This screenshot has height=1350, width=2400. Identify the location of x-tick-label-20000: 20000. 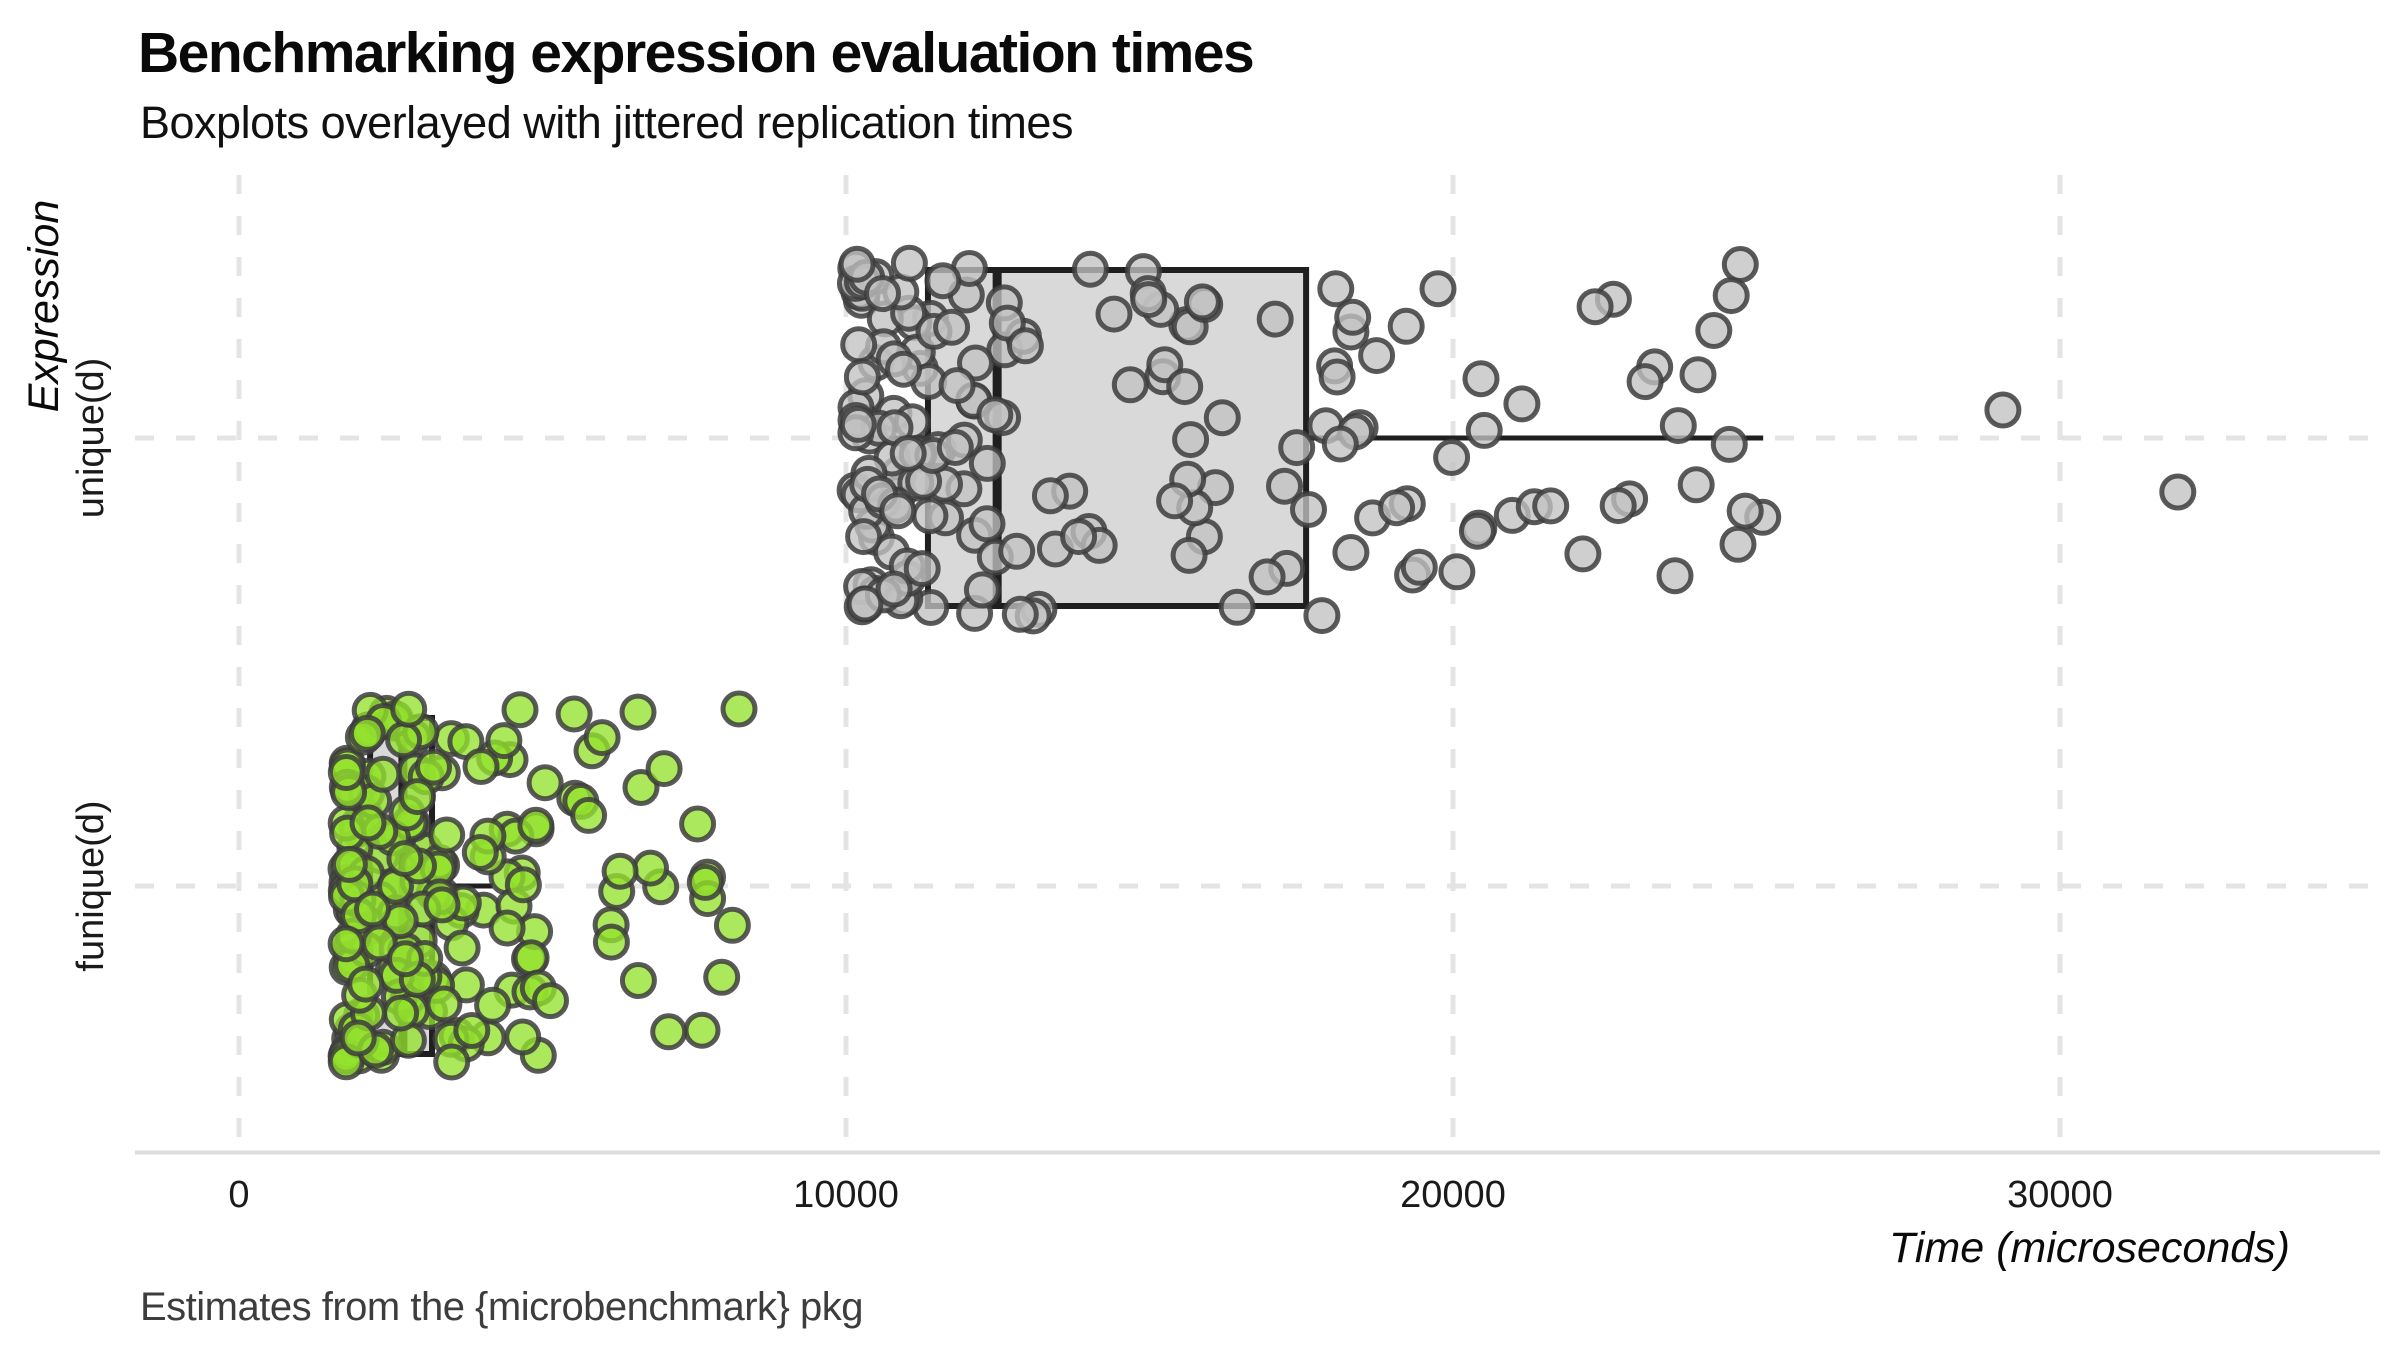
(1453, 1195).